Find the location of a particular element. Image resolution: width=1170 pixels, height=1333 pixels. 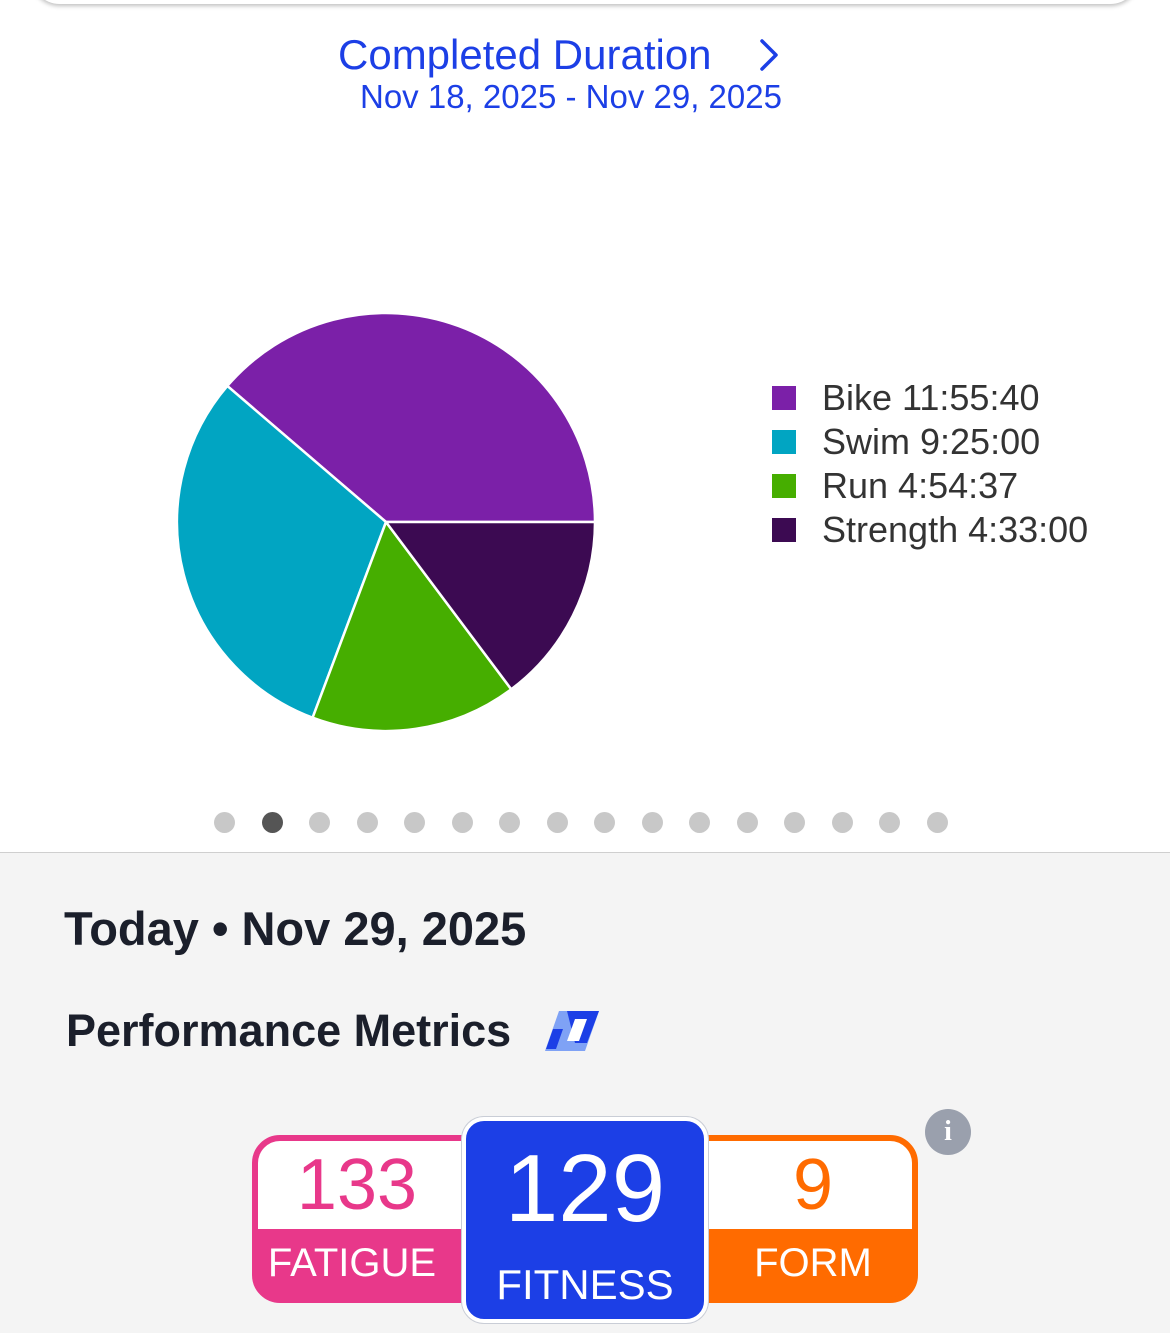

fatigue-metric: 133 FATIGUE is located at coordinates (367, 1219).